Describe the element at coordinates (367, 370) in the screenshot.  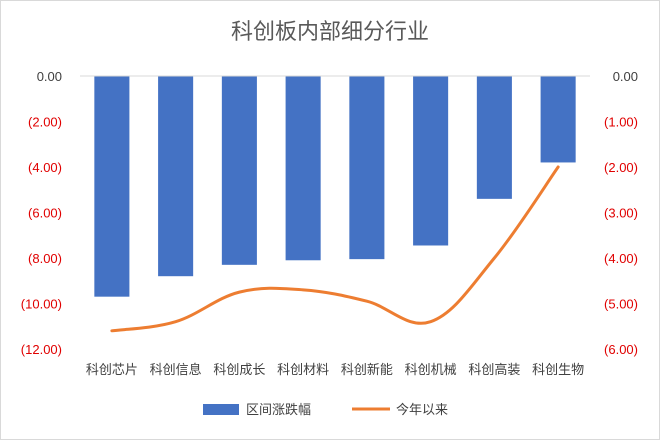
I see `category-label: 科创新能` at that location.